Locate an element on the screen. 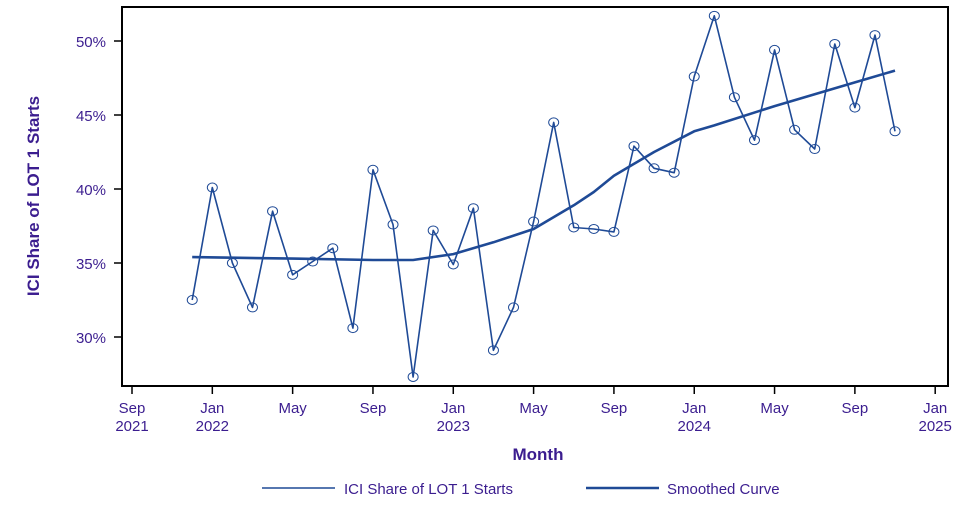  y-tick-label: 40% is located at coordinates (91, 190).